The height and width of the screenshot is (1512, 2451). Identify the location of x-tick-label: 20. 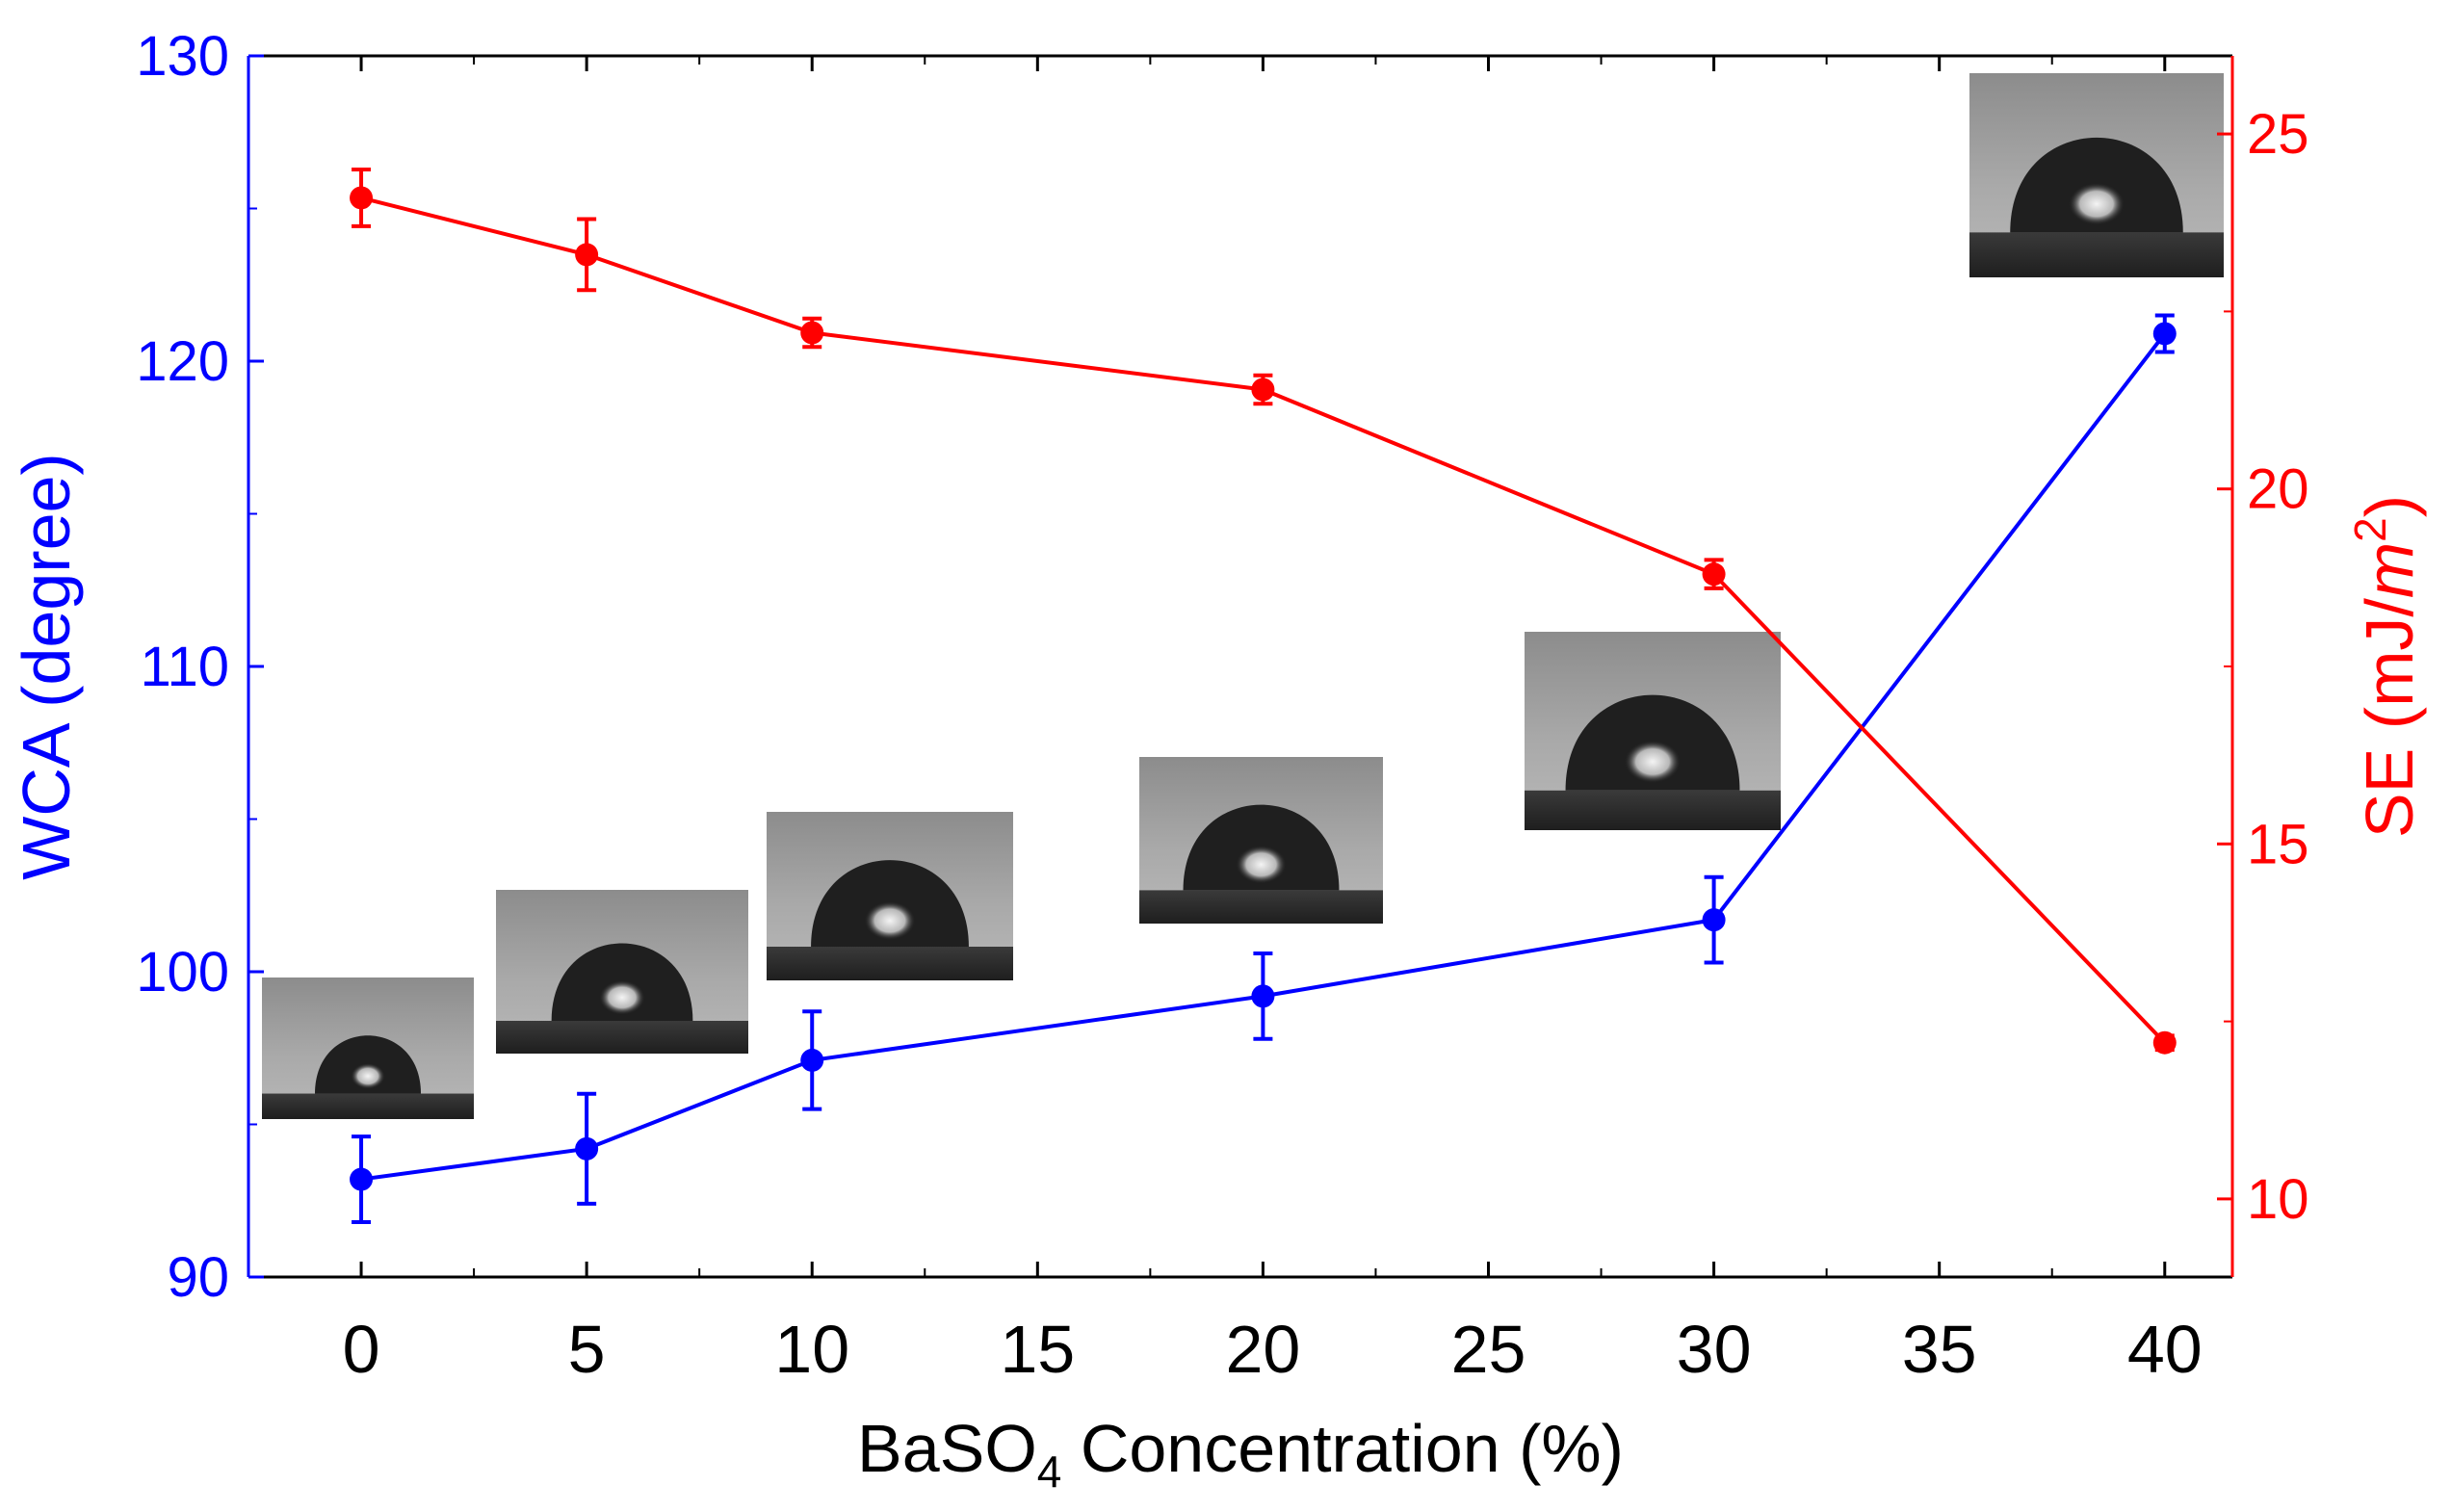
(1262, 1349).